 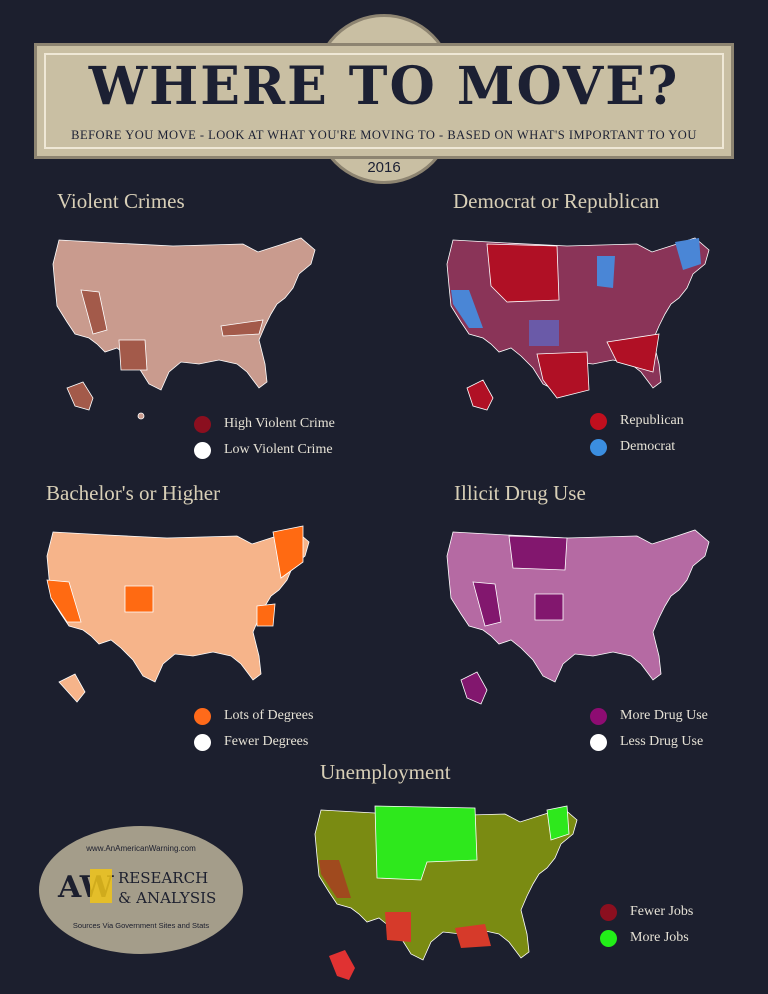 What do you see at coordinates (141, 925) in the screenshot?
I see `logo-sources: Sources Via Government Sites and Stats` at bounding box center [141, 925].